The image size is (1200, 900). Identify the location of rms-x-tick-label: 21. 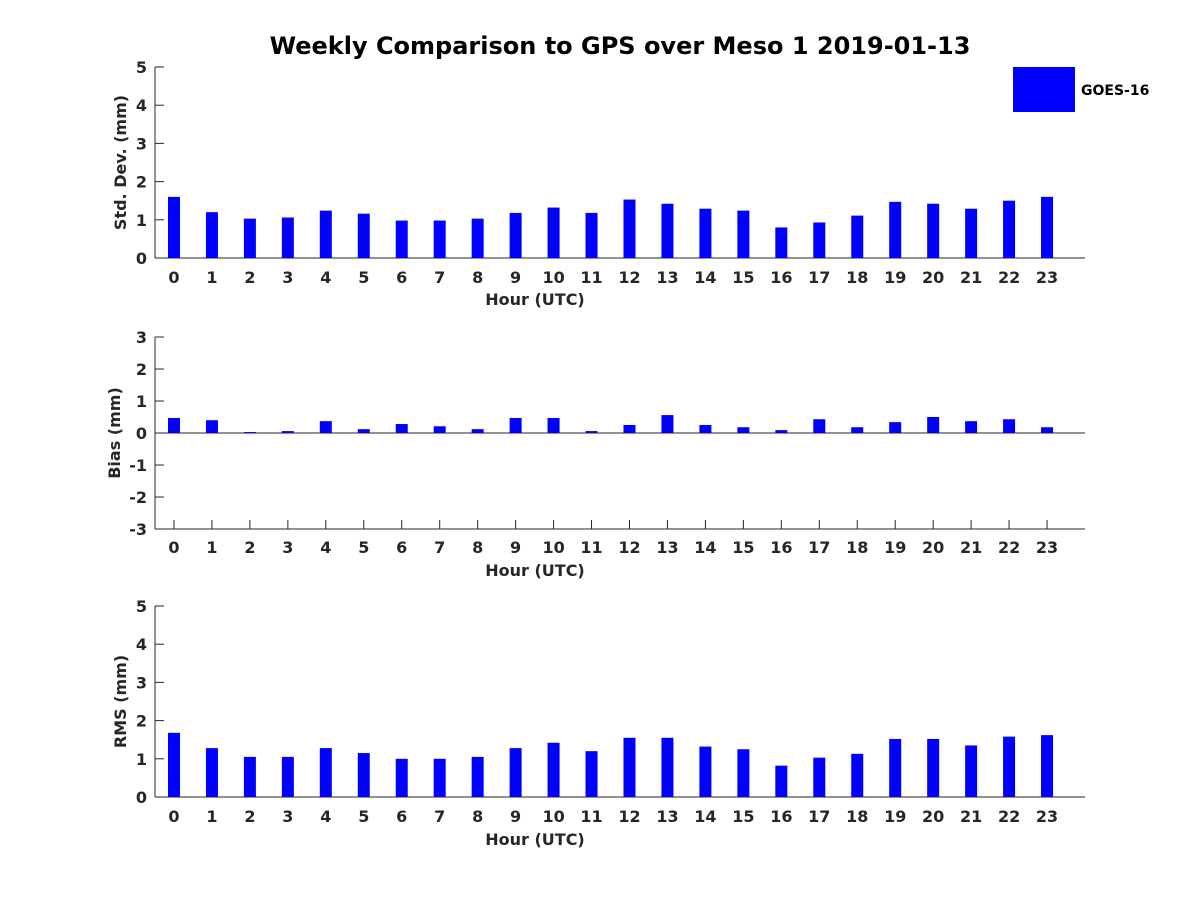
(971, 816).